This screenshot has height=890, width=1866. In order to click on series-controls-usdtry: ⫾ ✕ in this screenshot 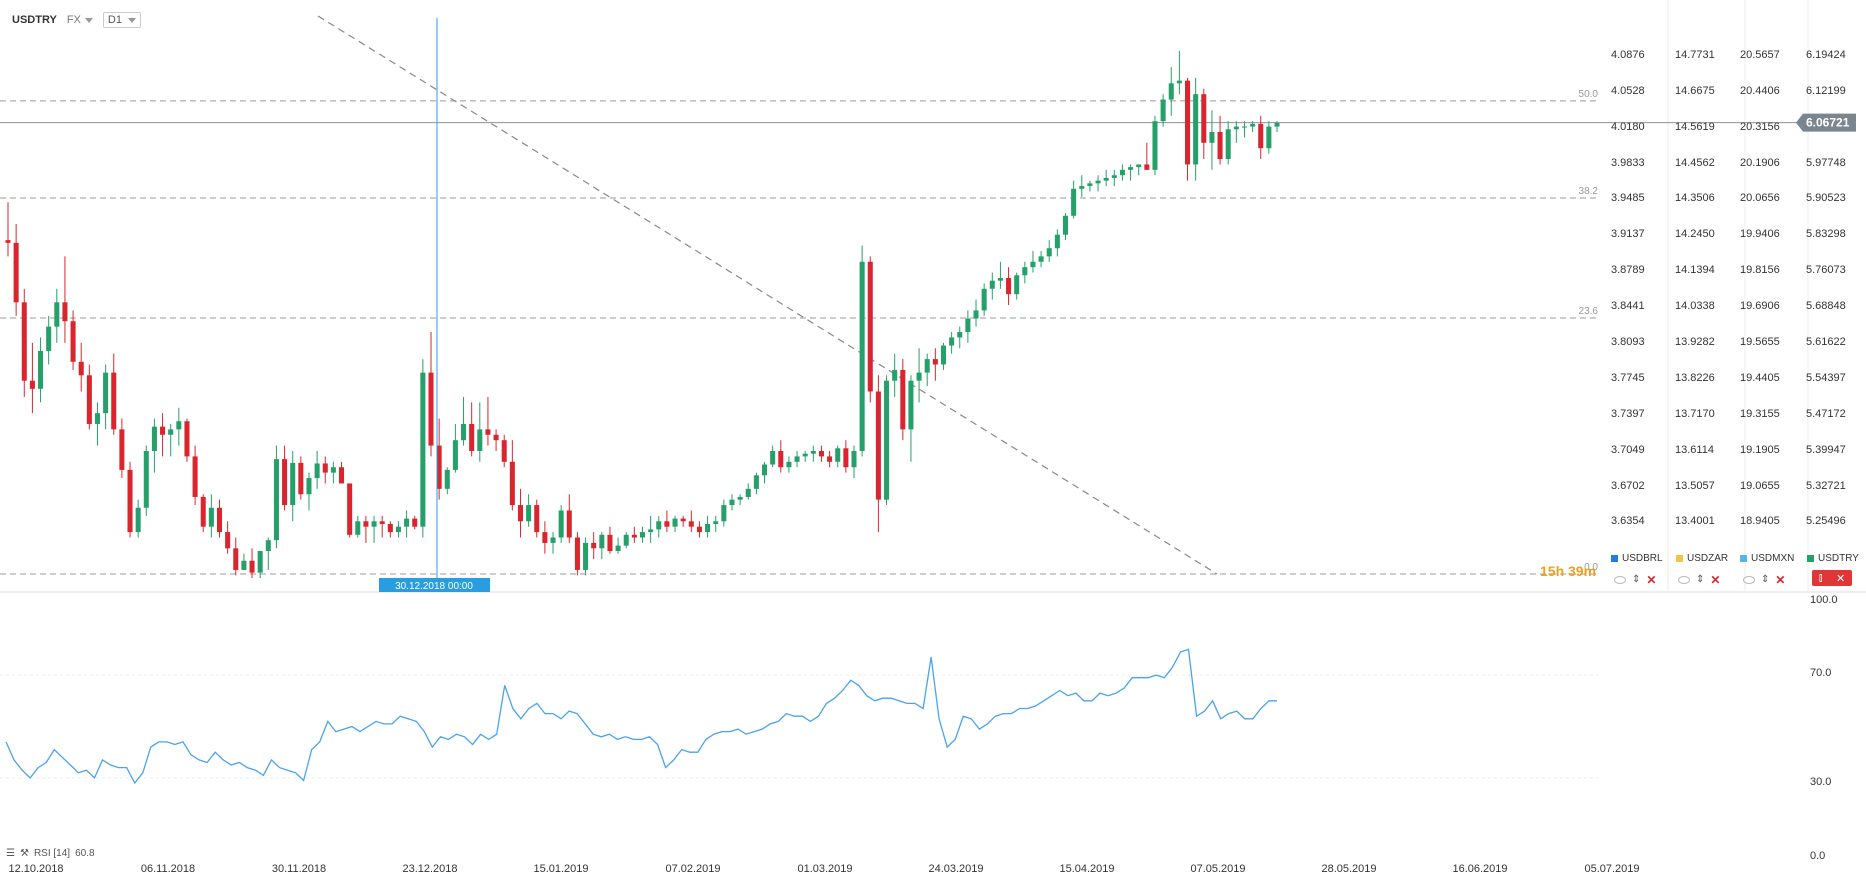, I will do `click(1832, 578)`.